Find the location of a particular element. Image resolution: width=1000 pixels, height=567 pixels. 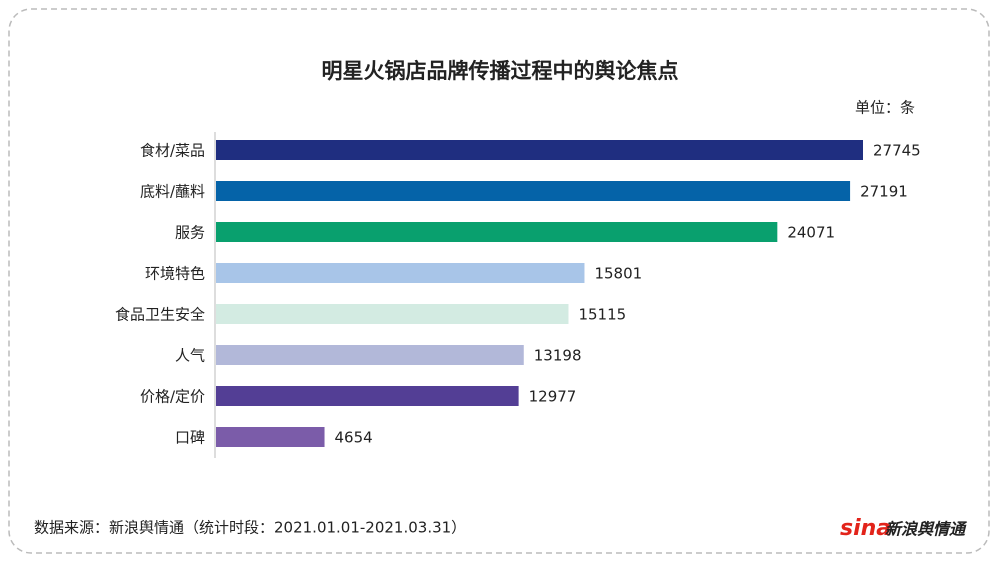

value-label: 15801 is located at coordinates (618, 274).